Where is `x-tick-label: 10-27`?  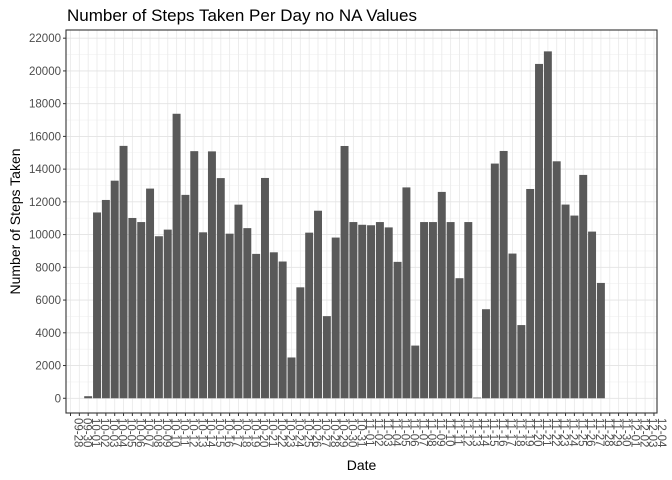
x-tick-label: 10-27 is located at coordinates (325, 432).